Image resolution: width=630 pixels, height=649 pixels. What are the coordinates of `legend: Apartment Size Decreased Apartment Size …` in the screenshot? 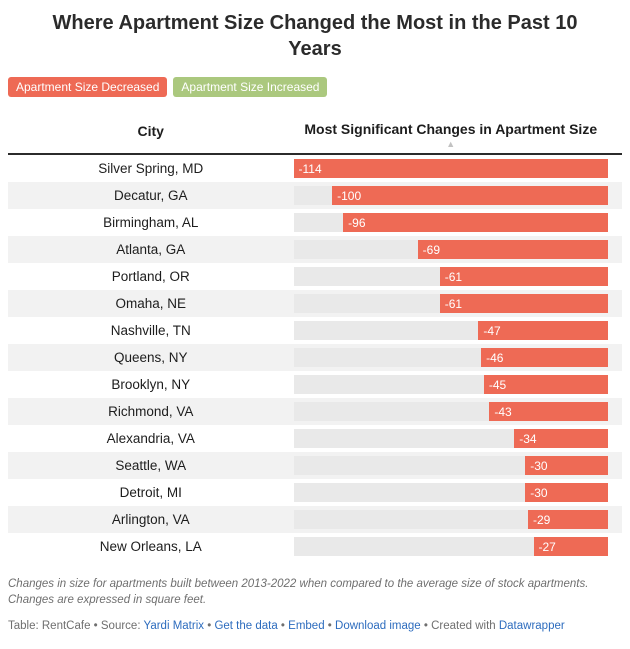 It's located at (315, 87).